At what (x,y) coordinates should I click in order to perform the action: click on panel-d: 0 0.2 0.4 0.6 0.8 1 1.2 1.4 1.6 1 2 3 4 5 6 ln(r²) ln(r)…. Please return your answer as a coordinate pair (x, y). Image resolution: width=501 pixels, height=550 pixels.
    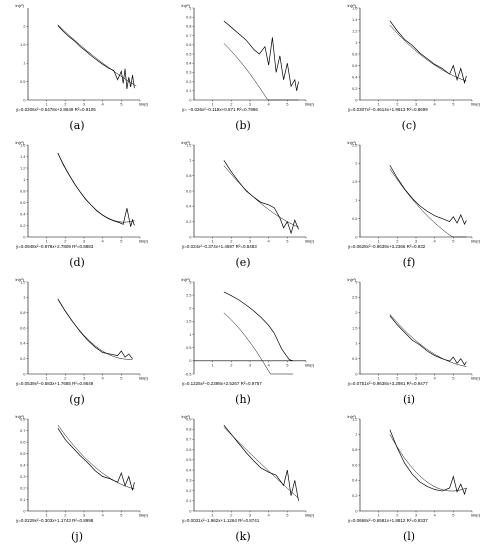
    Looking at the image, I should click on (82, 204).